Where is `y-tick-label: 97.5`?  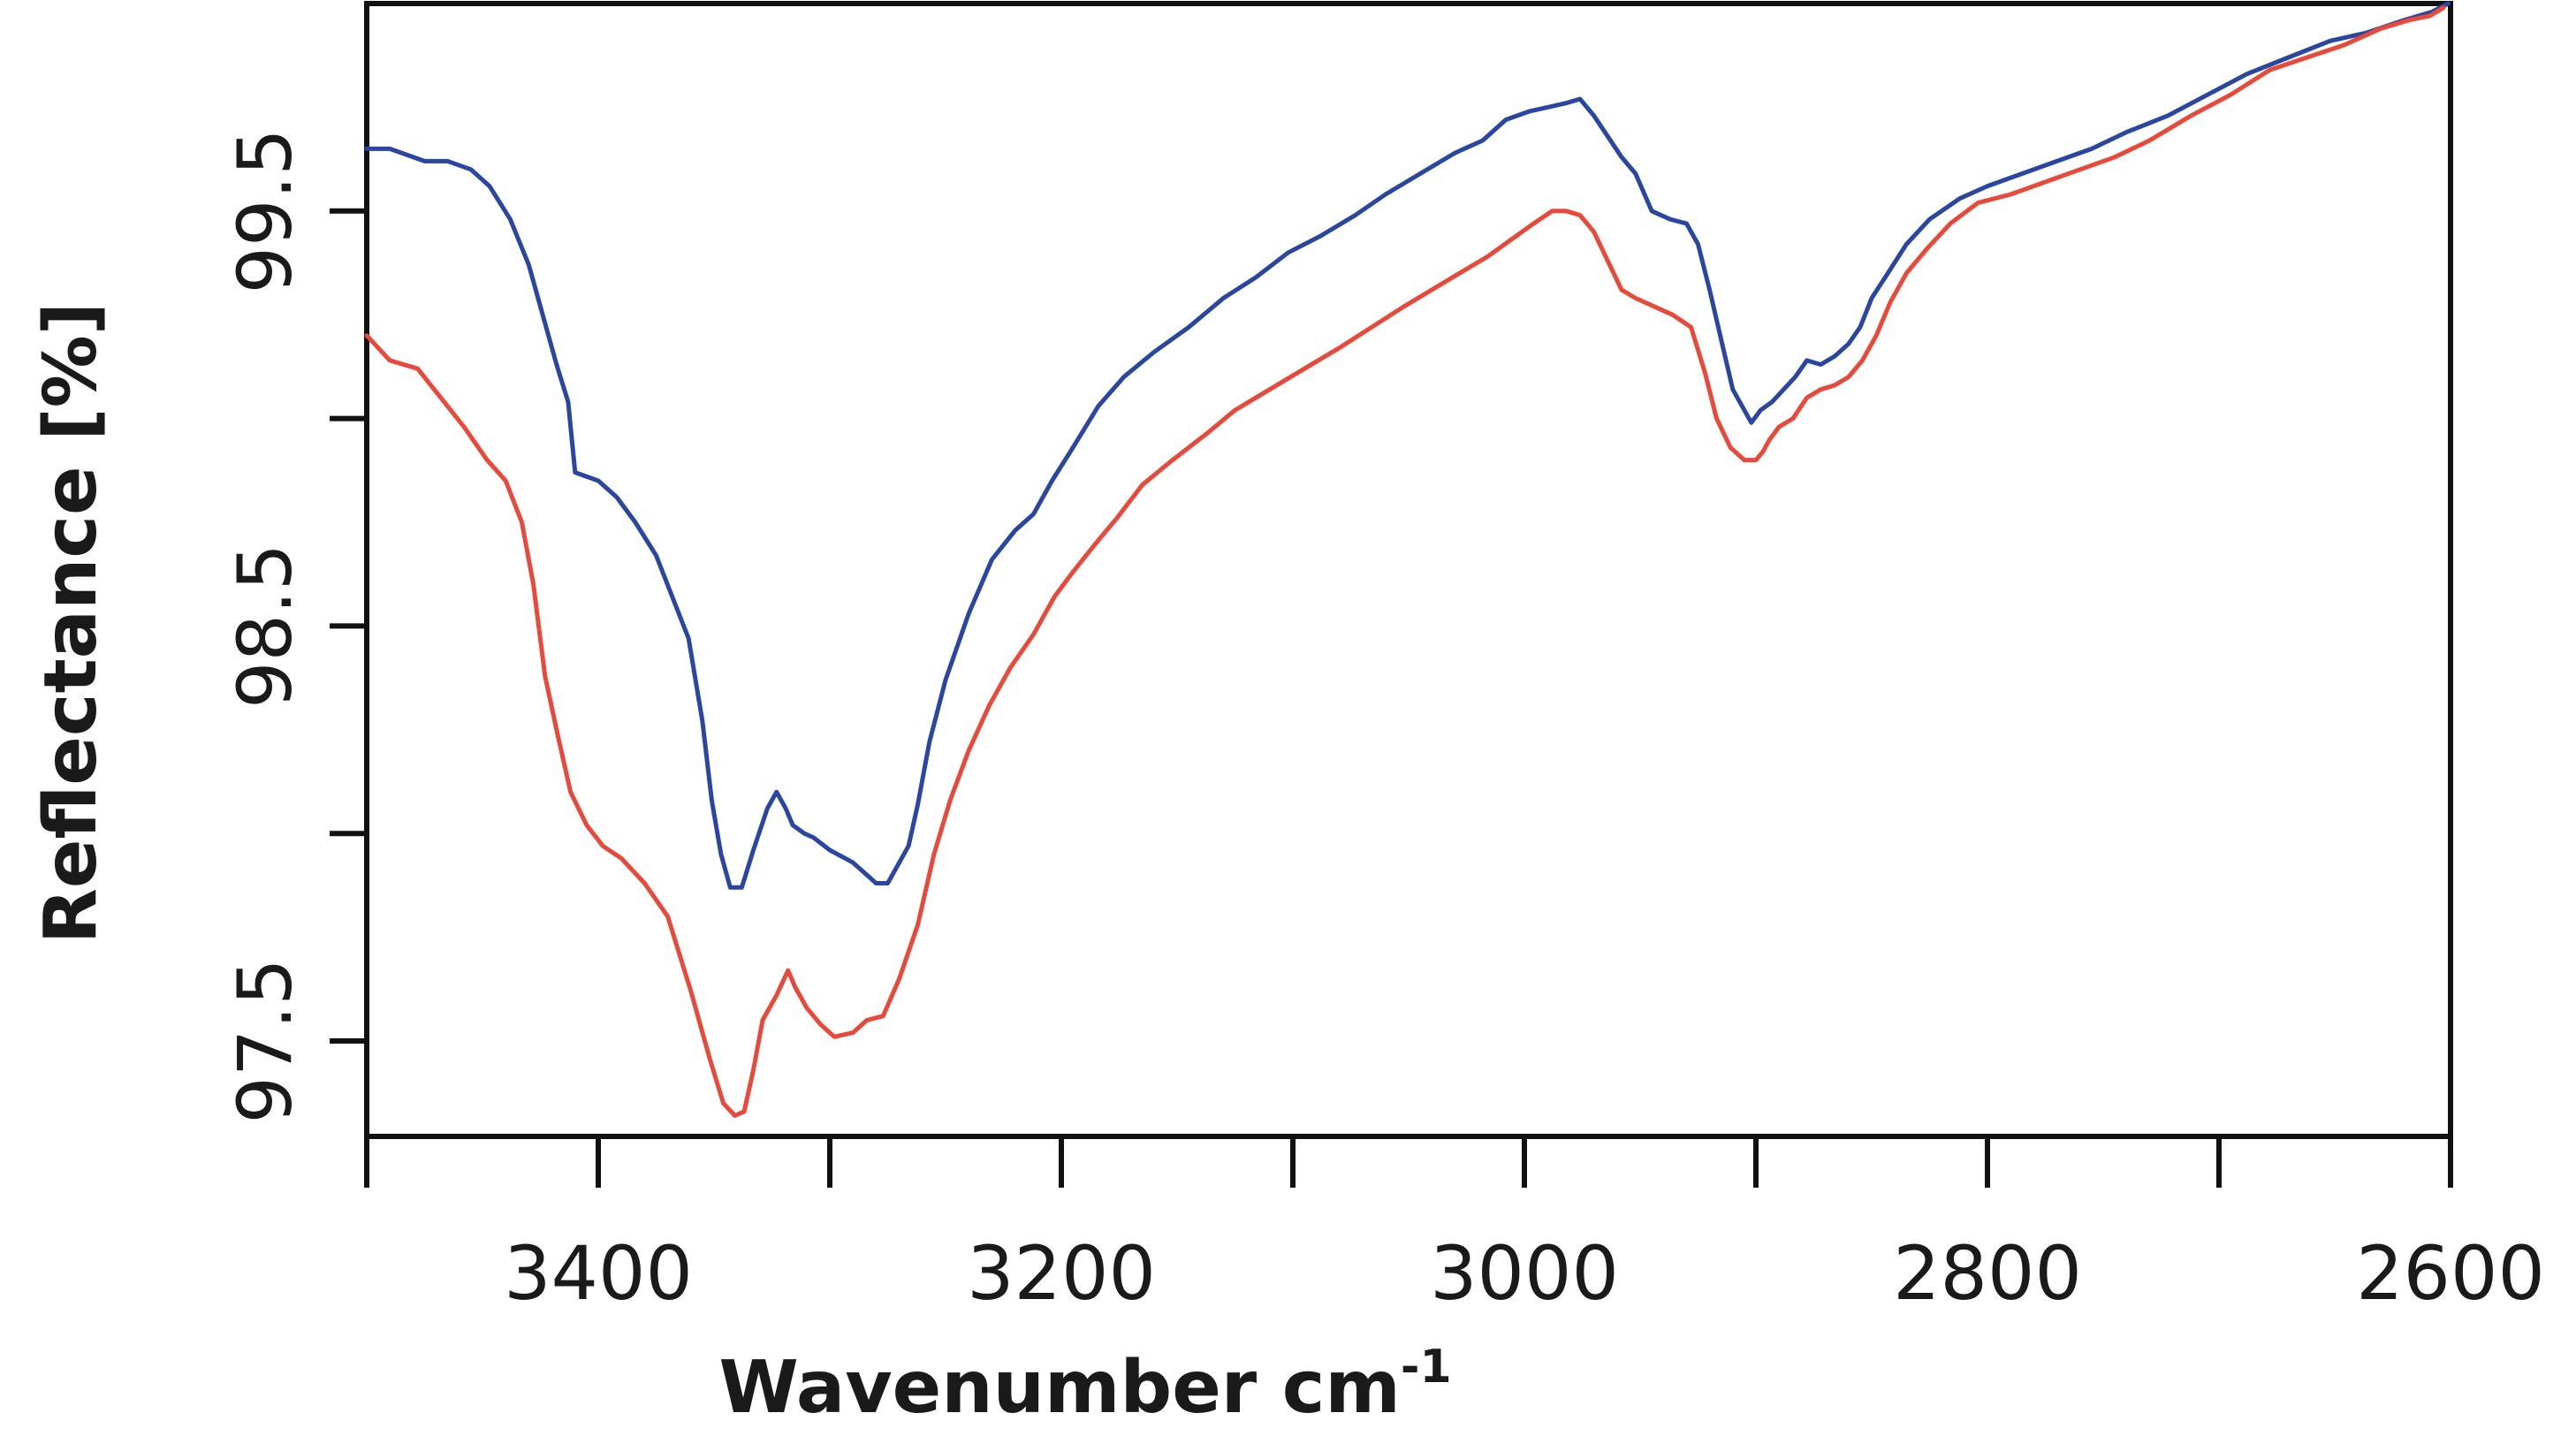
y-tick-label: 97.5 is located at coordinates (265, 1040).